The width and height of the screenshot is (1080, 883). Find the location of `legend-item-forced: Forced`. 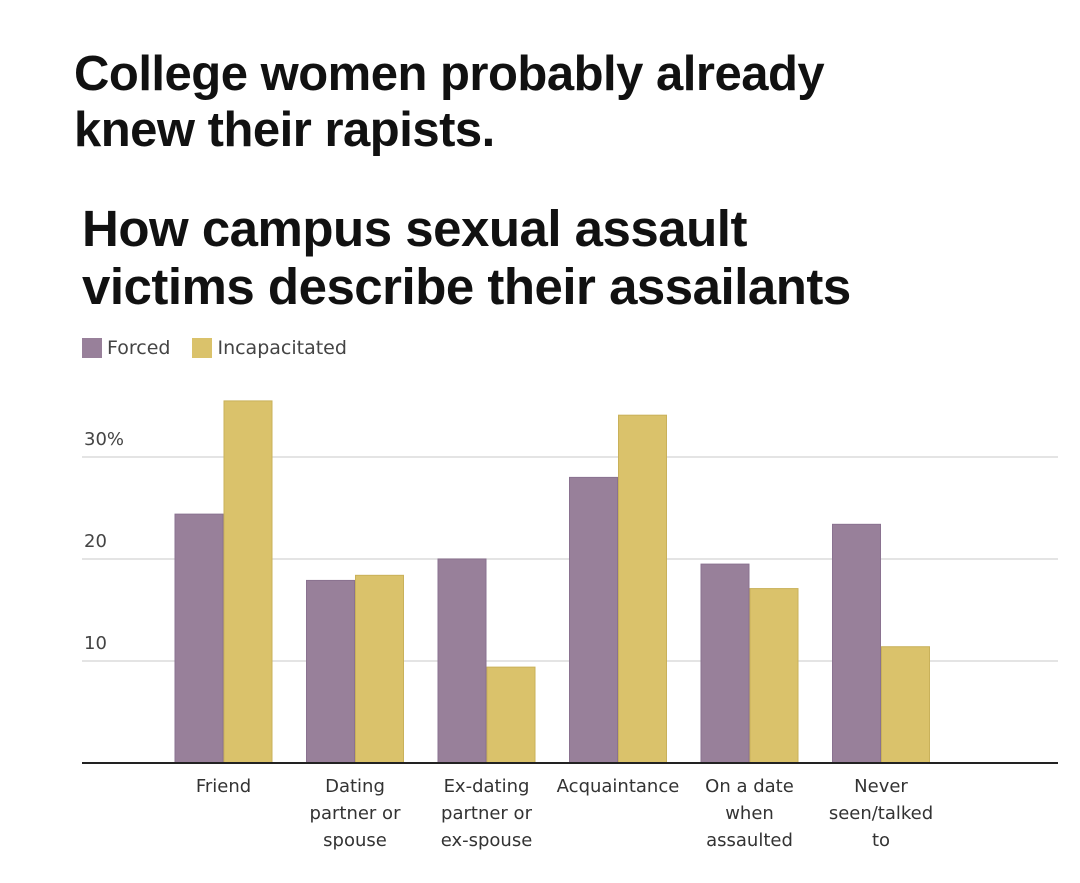

legend-item-forced: Forced is located at coordinates (126, 348).